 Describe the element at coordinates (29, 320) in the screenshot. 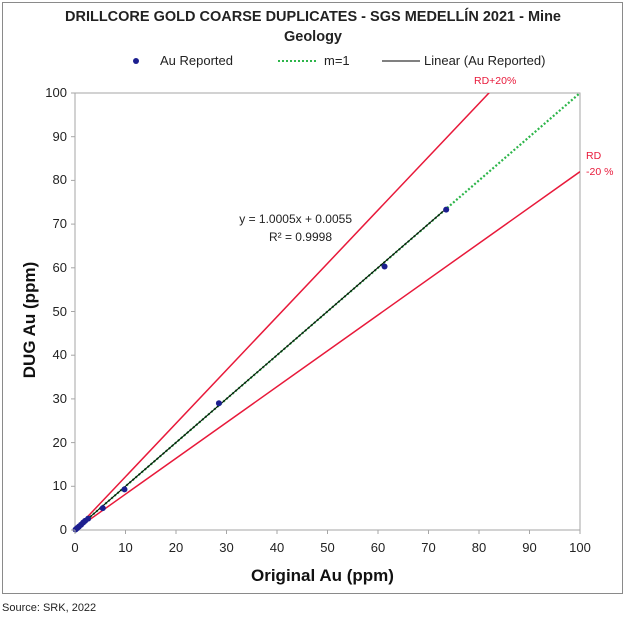

I see `y-axis-title: DUG Au (ppm)` at that location.